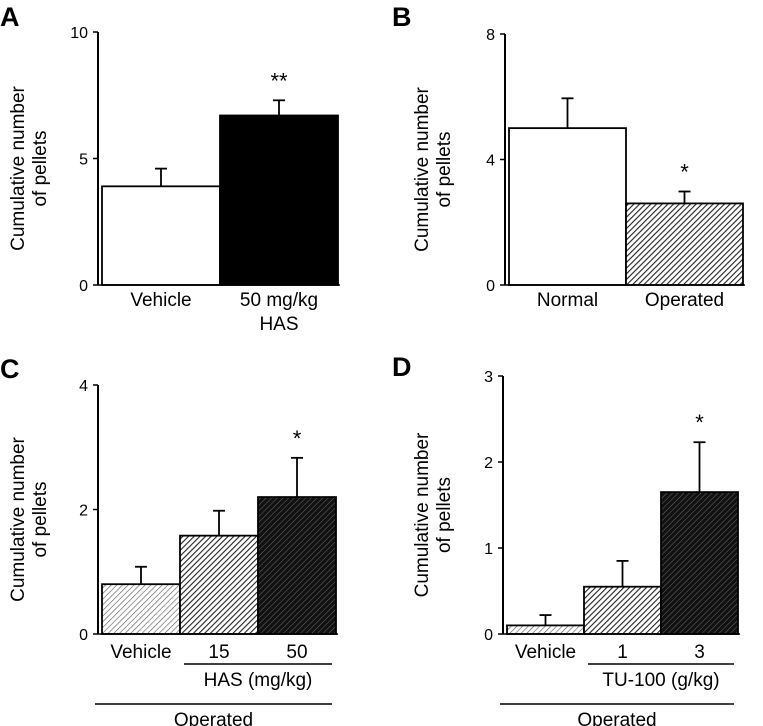 The image size is (763, 726). Describe the element at coordinates (278, 324) in the screenshot. I see `panel-a-category-label: HAS` at that location.